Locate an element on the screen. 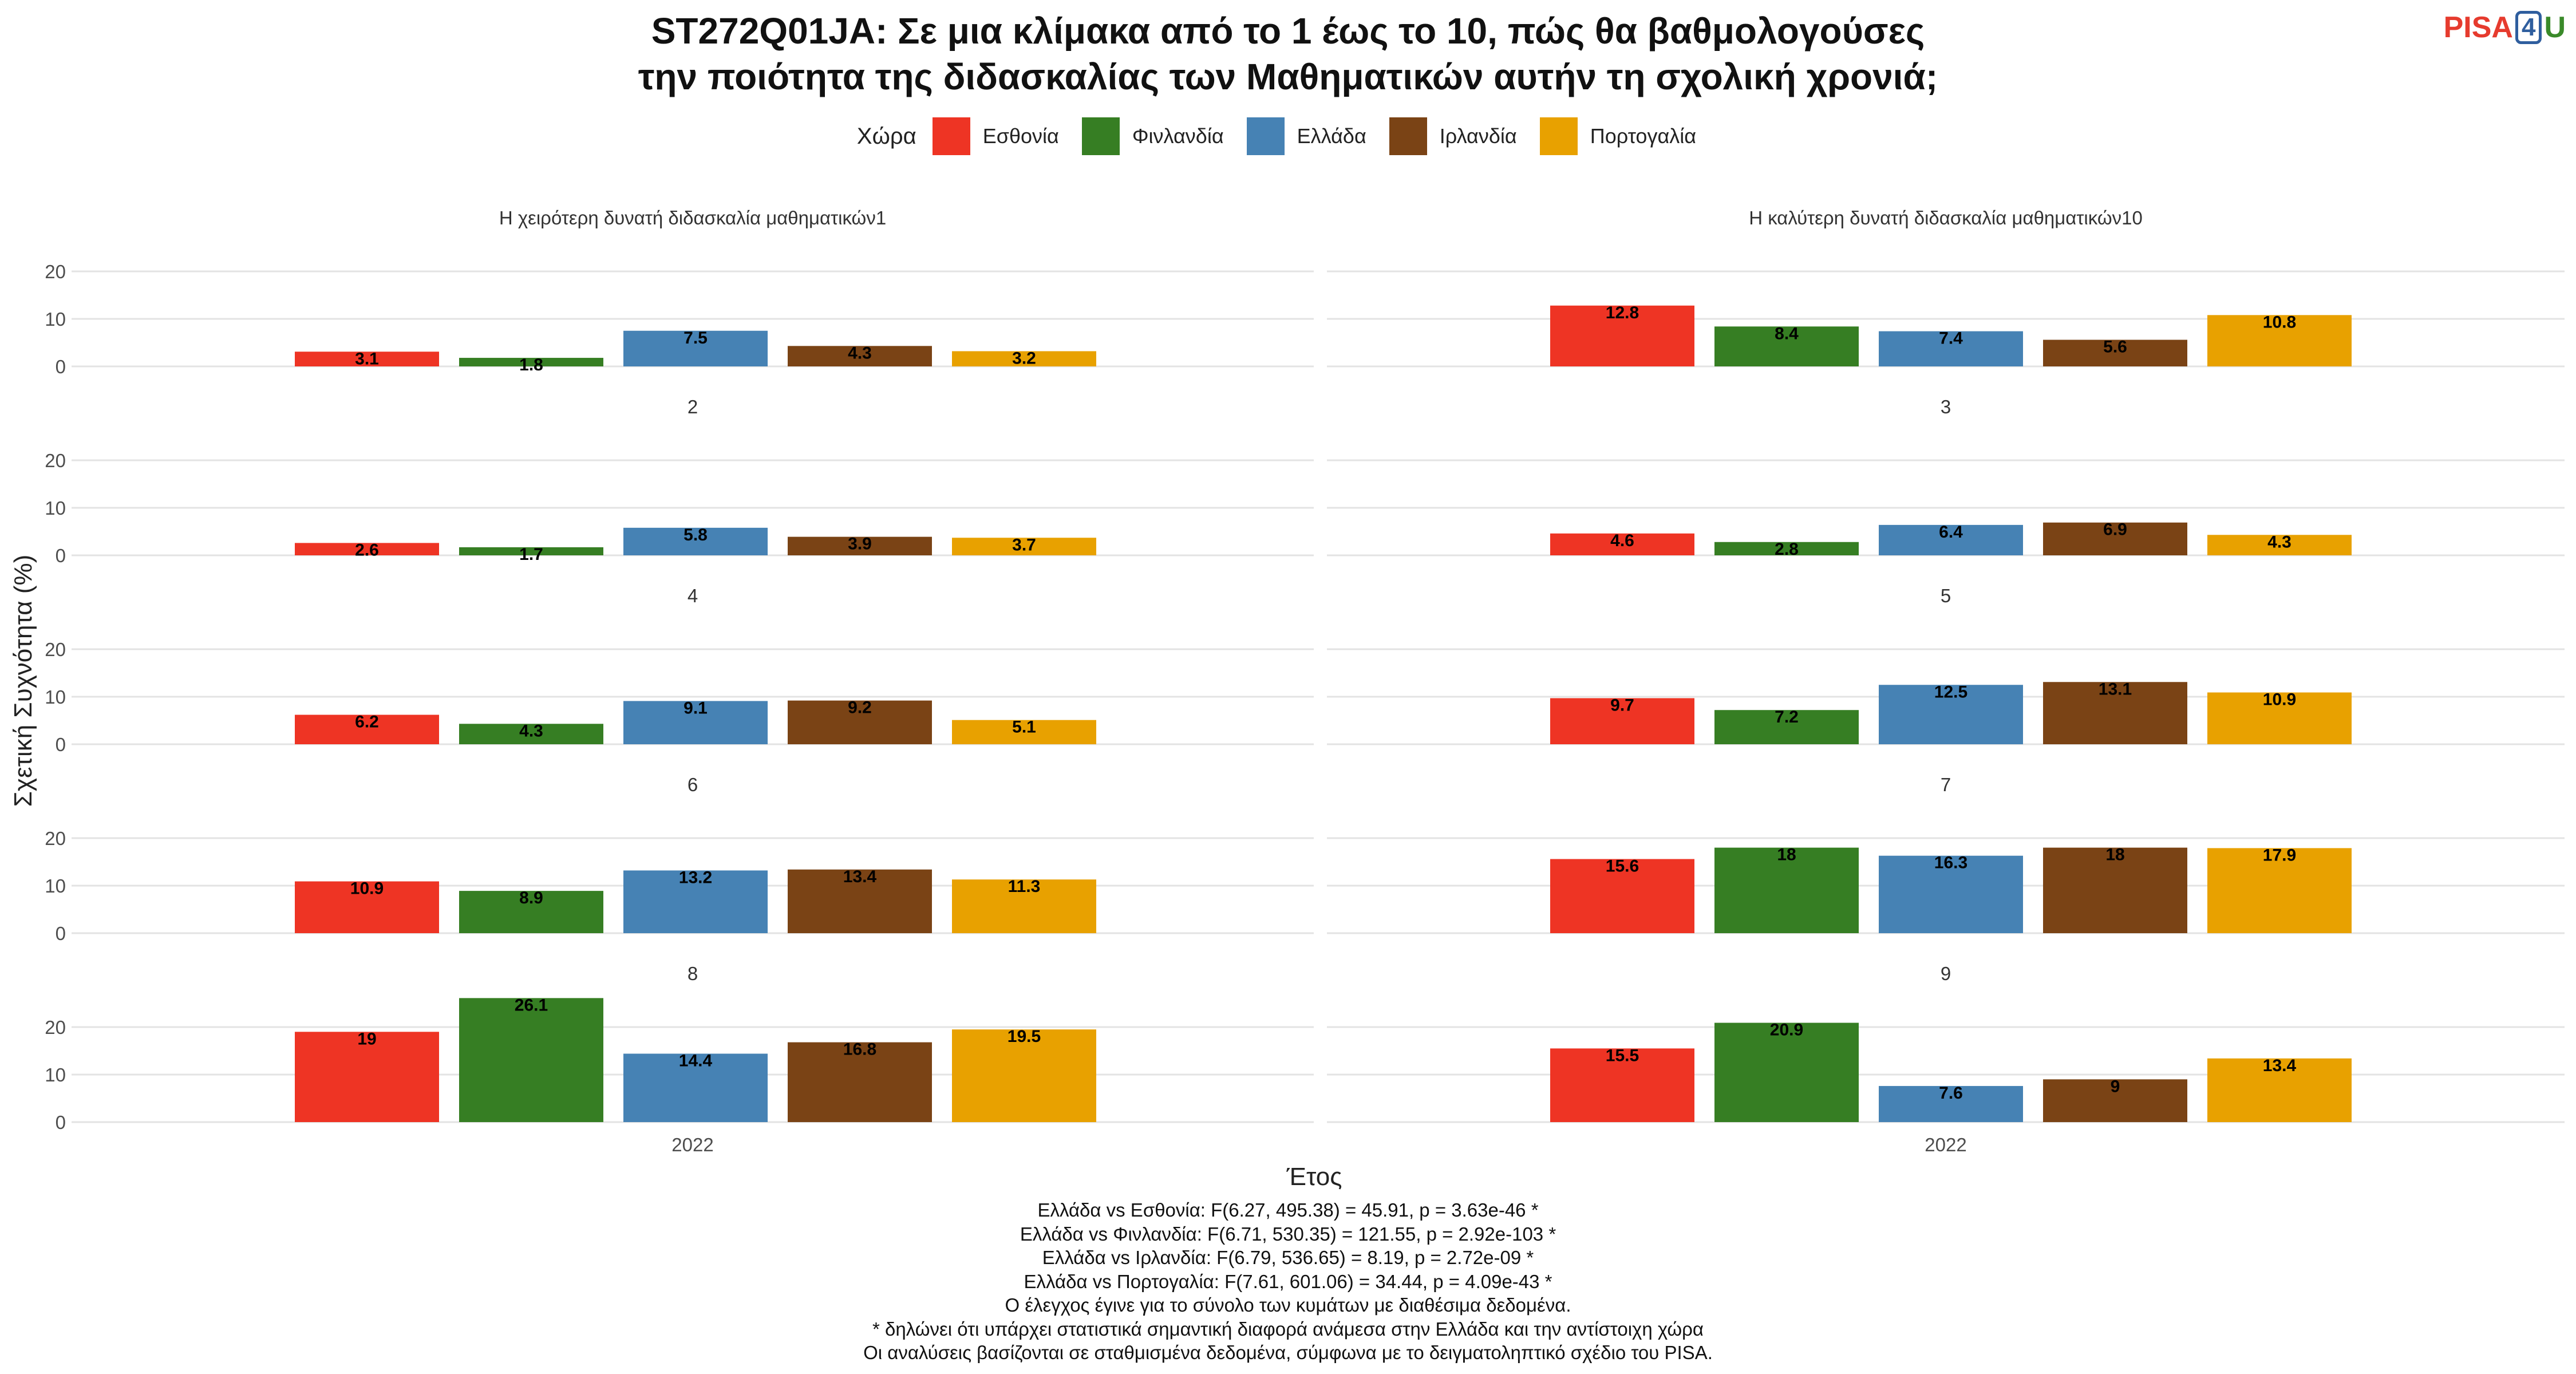  bar-value-label: 17.9 is located at coordinates (2279, 855).